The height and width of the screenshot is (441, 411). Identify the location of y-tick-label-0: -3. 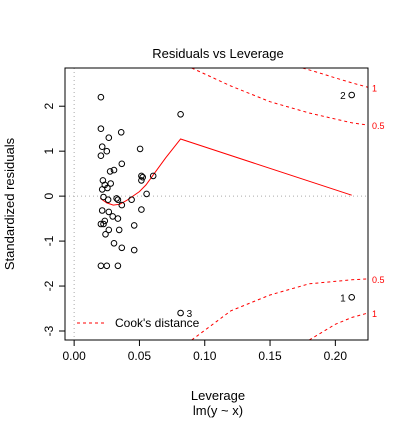
(49, 330).